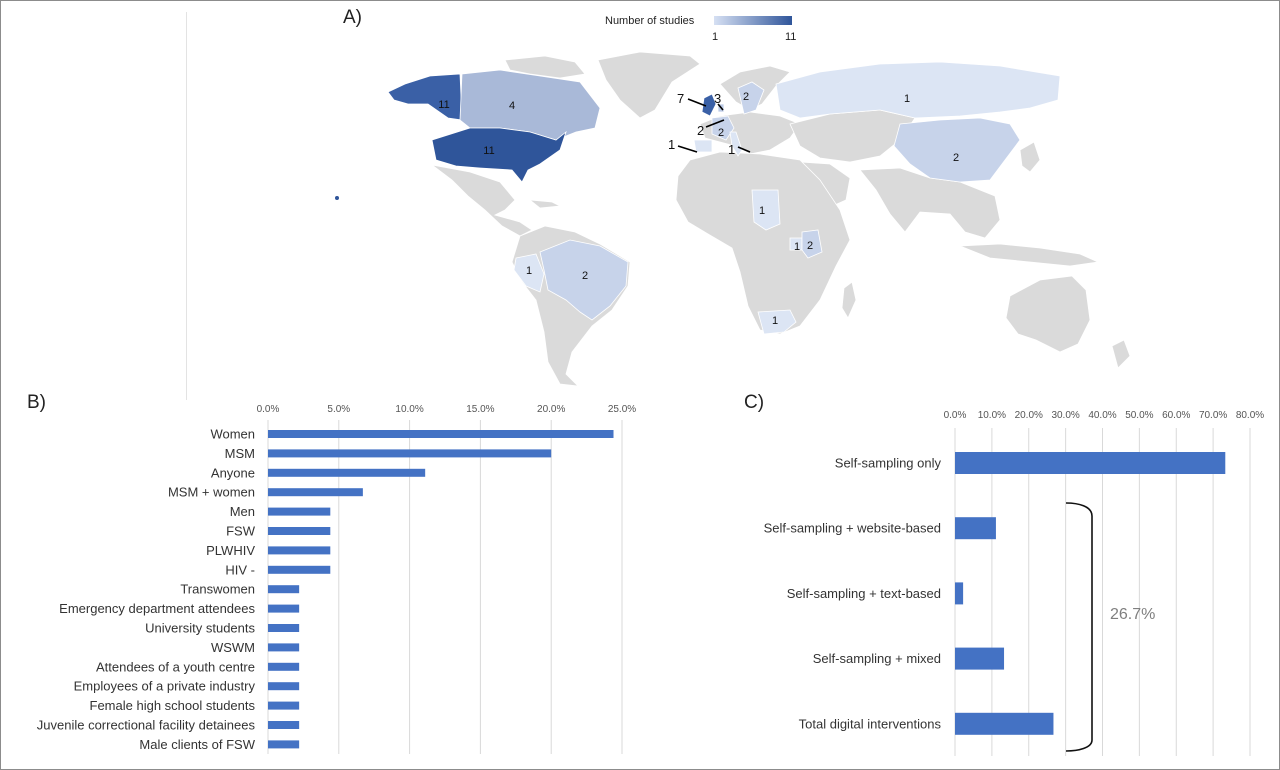 This screenshot has height=770, width=1280. What do you see at coordinates (751, 98) in the screenshot?
I see `region-sweden` at bounding box center [751, 98].